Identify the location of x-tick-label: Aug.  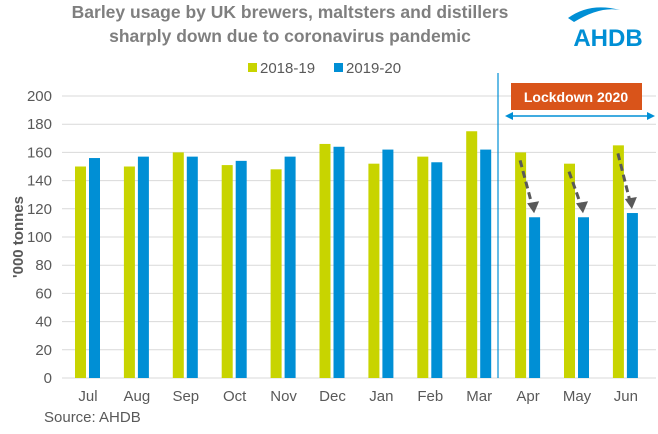
(137, 396).